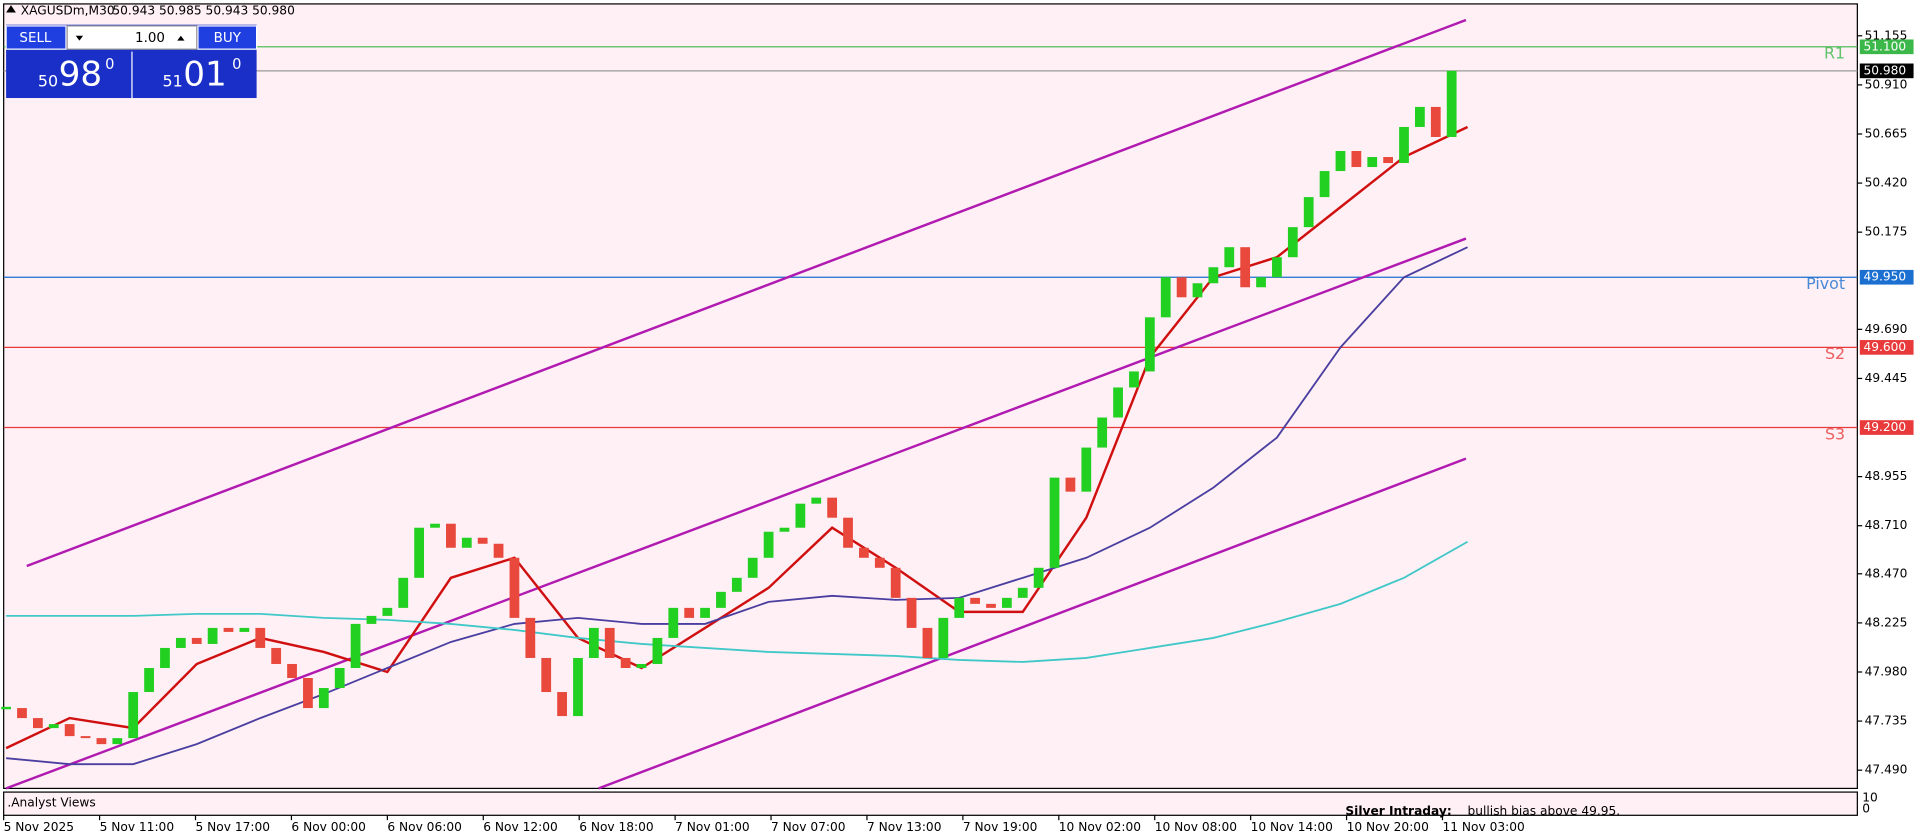  What do you see at coordinates (520, 827) in the screenshot?
I see `x-tick-label: 6 Nov 12:00` at bounding box center [520, 827].